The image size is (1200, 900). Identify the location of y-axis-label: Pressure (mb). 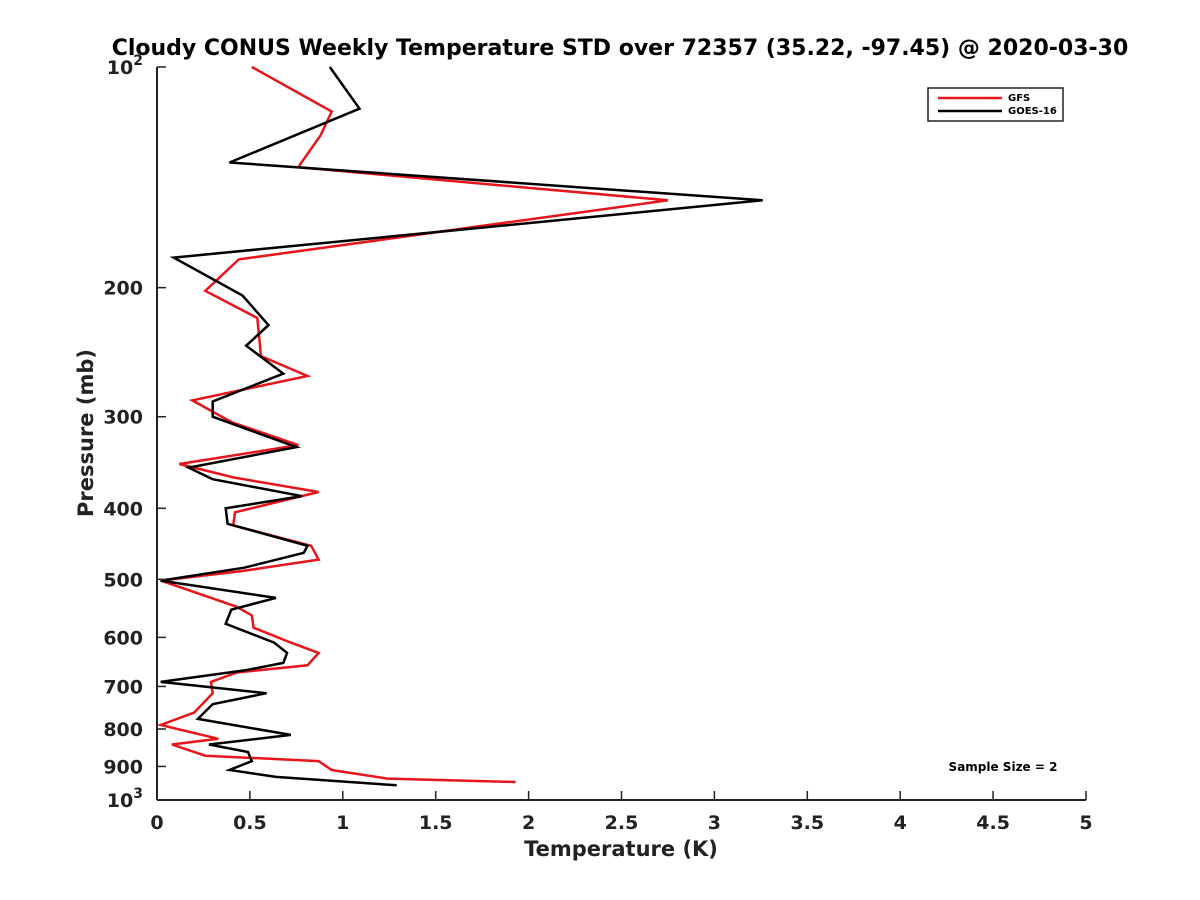
(86, 433).